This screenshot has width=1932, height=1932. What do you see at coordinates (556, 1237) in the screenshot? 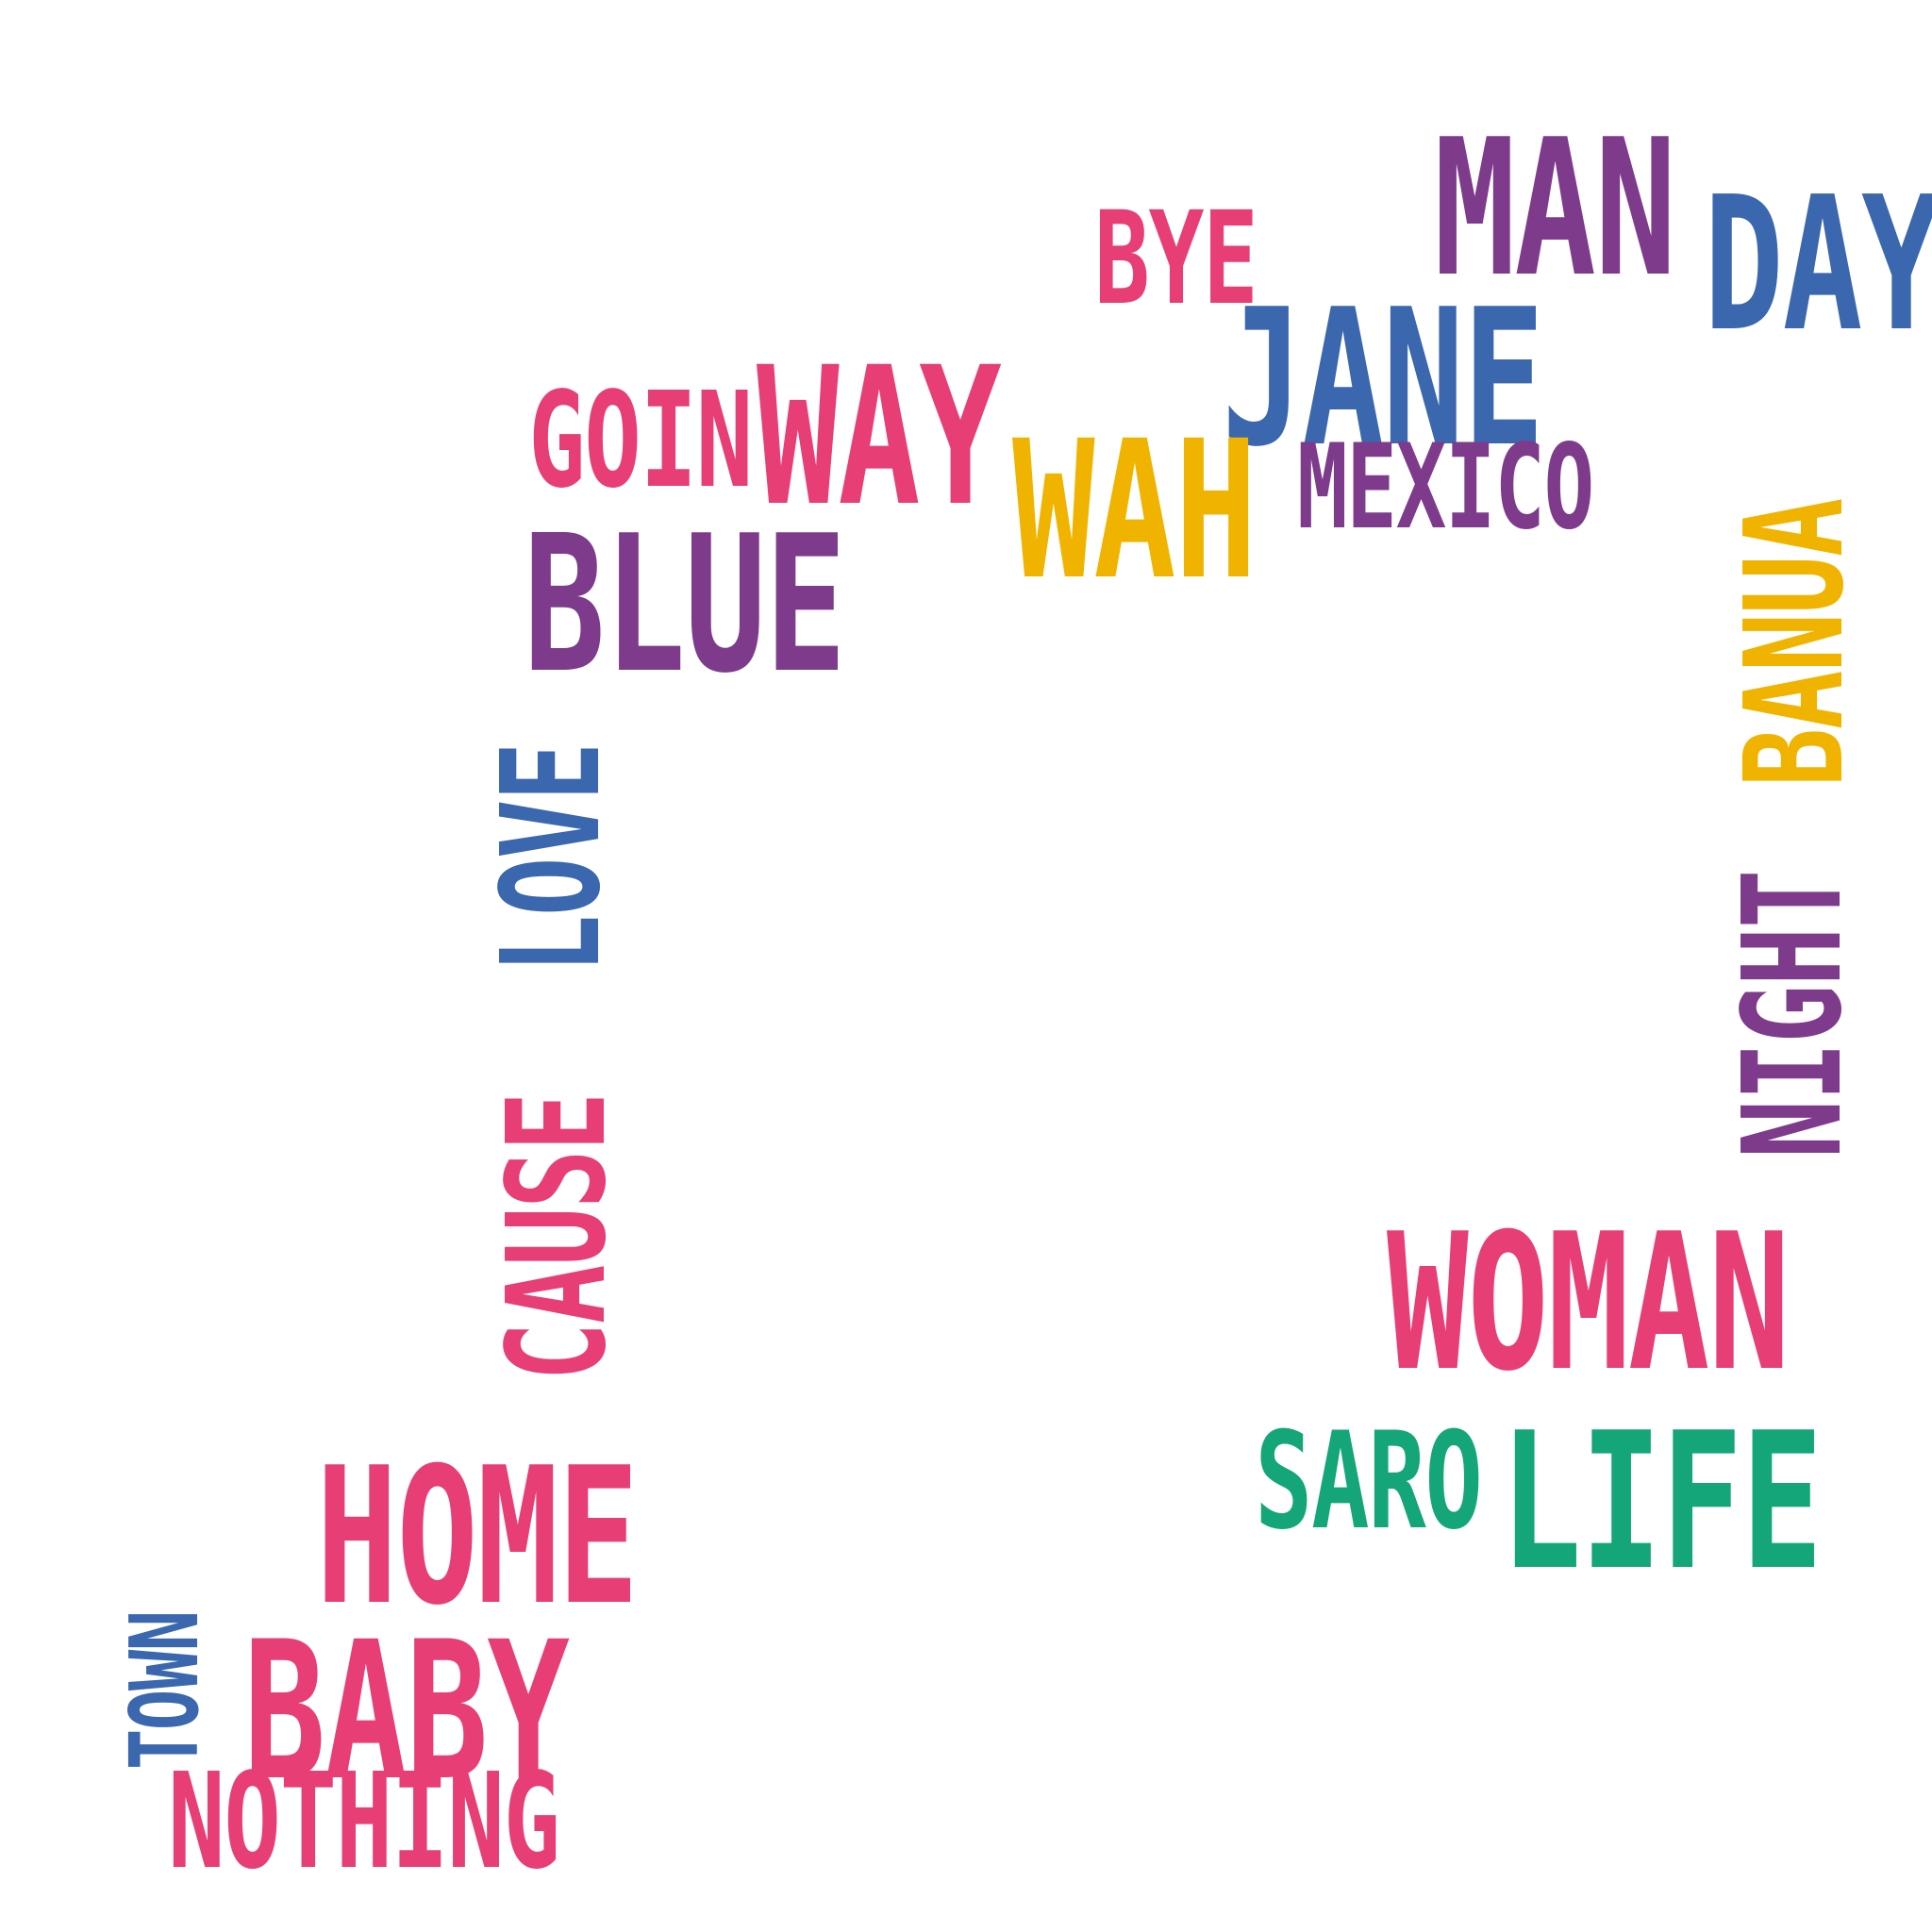
I see `word-cause: CAUSE` at bounding box center [556, 1237].